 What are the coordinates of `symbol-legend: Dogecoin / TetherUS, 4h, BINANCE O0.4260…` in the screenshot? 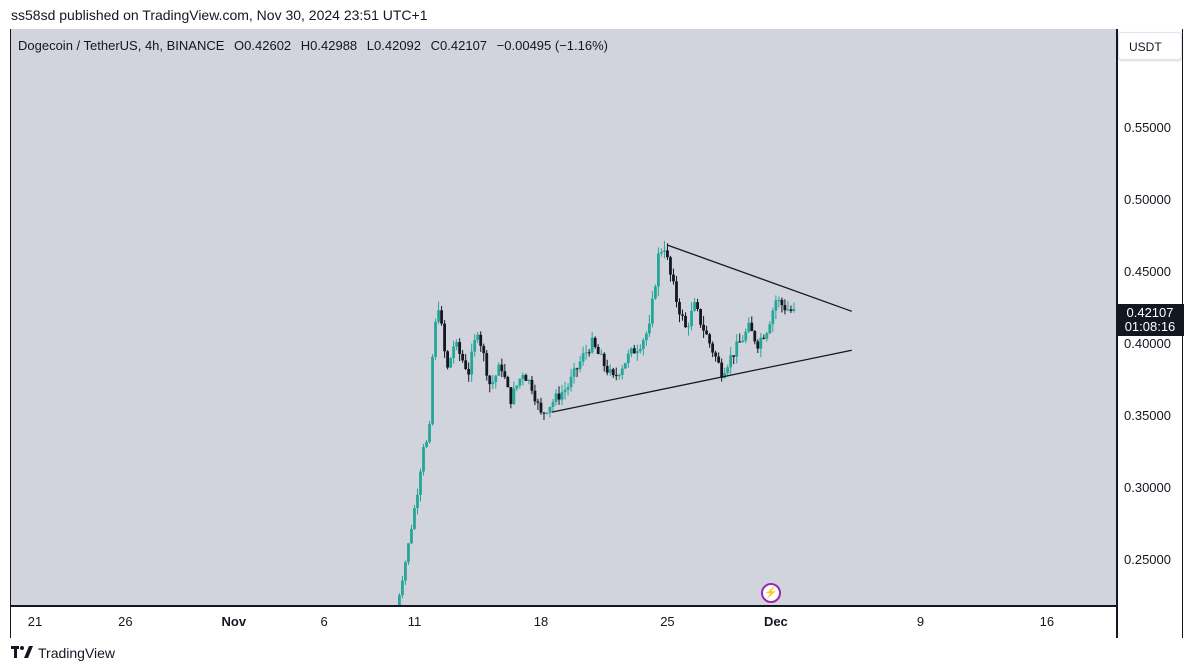 It's located at (316, 45).